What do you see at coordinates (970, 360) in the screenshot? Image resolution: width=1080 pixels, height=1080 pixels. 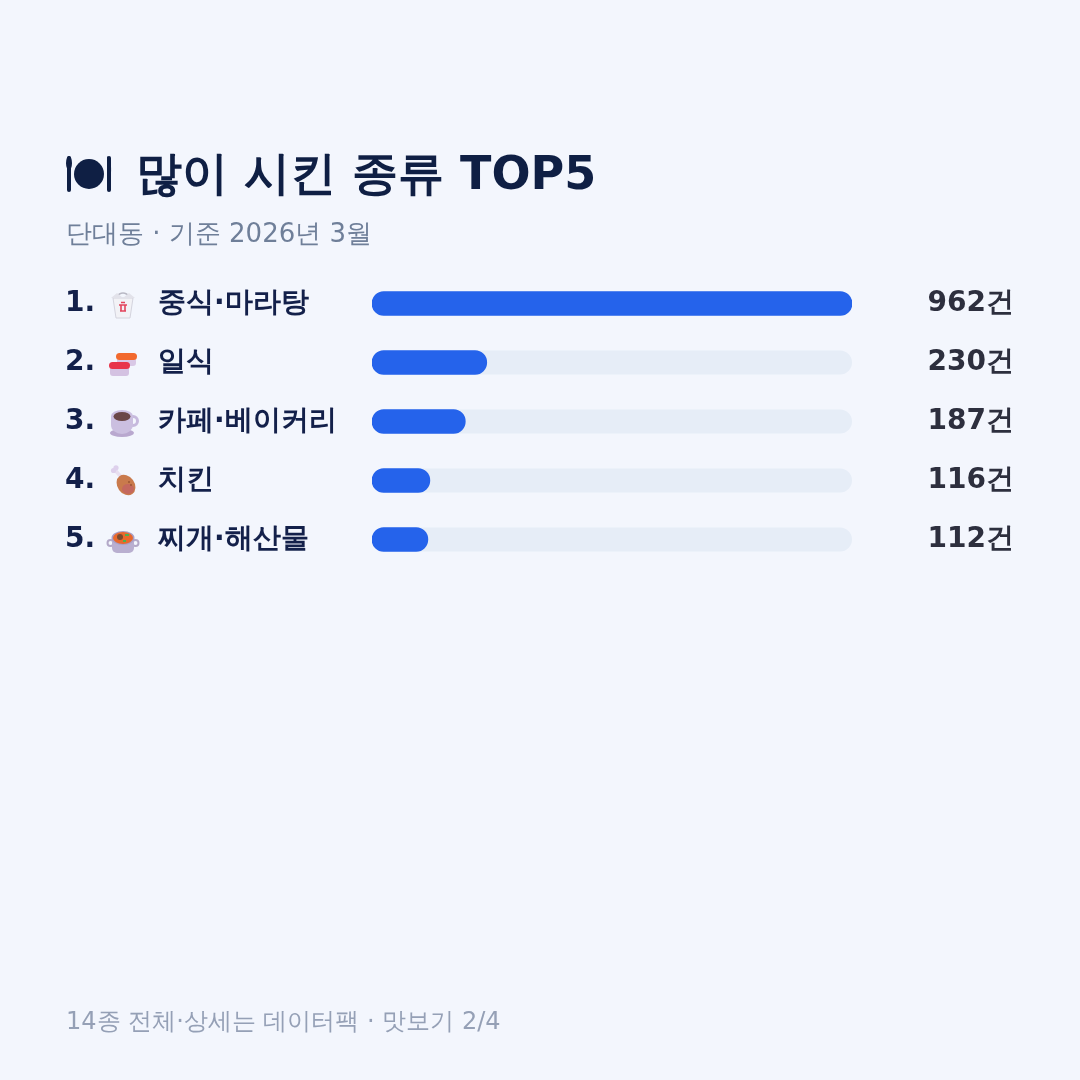 I see `data-label: 230건` at bounding box center [970, 360].